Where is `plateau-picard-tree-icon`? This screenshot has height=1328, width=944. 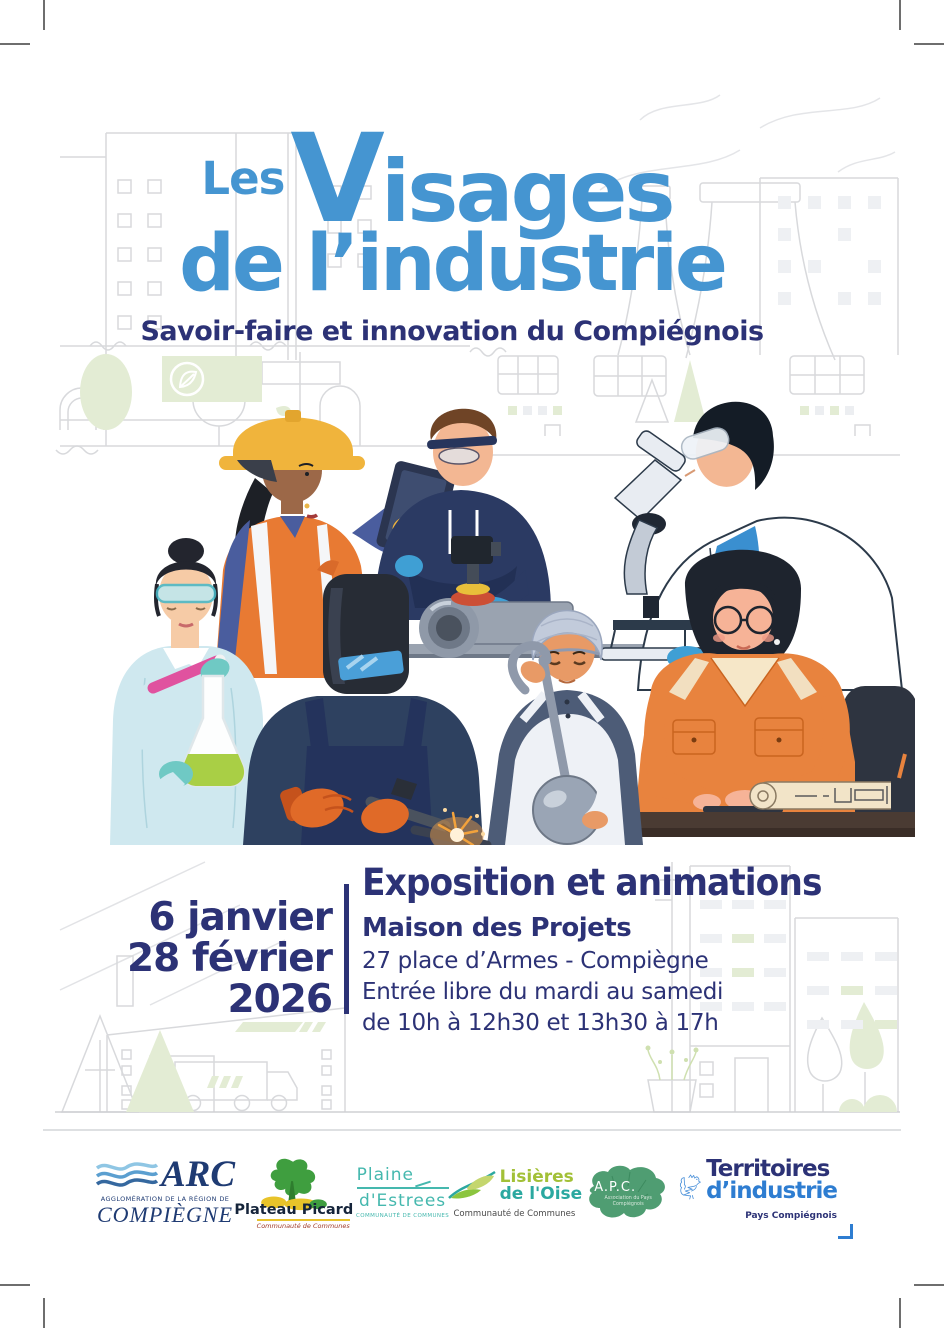
plateau-picard-tree-icon is located at coordinates (293, 1184).